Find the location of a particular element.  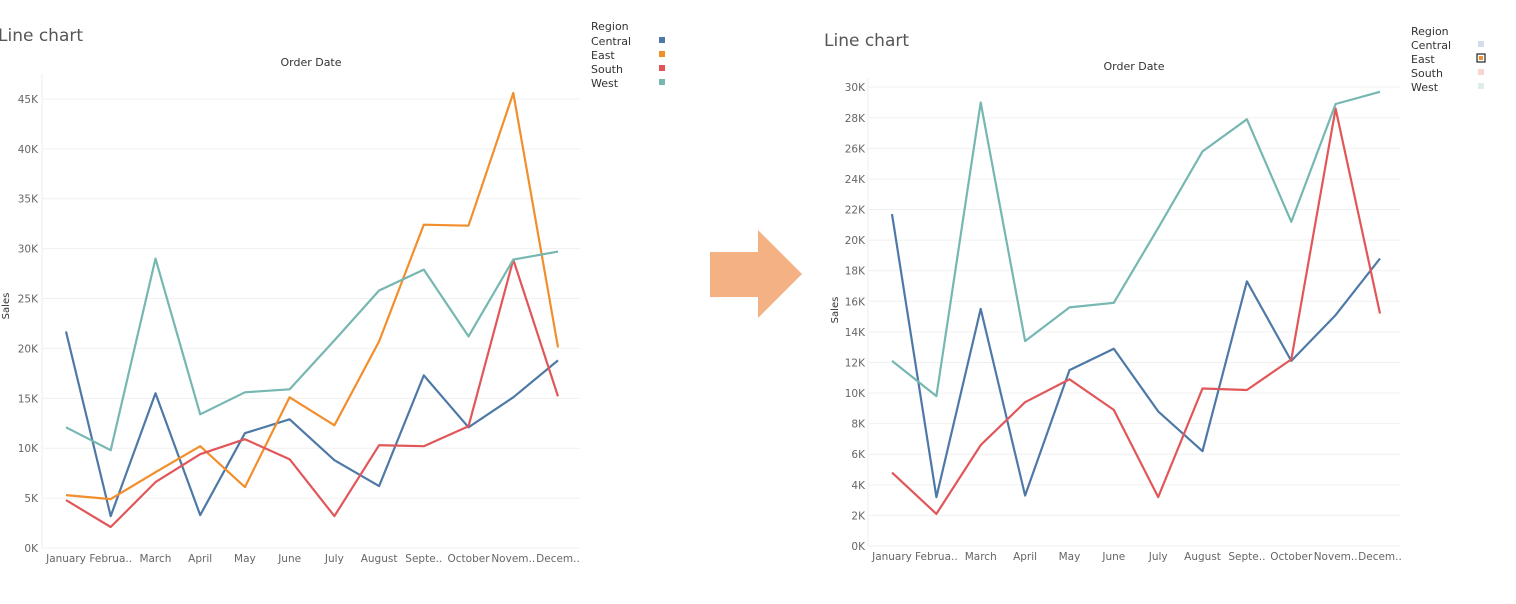

series-line-south is located at coordinates (312, 393).